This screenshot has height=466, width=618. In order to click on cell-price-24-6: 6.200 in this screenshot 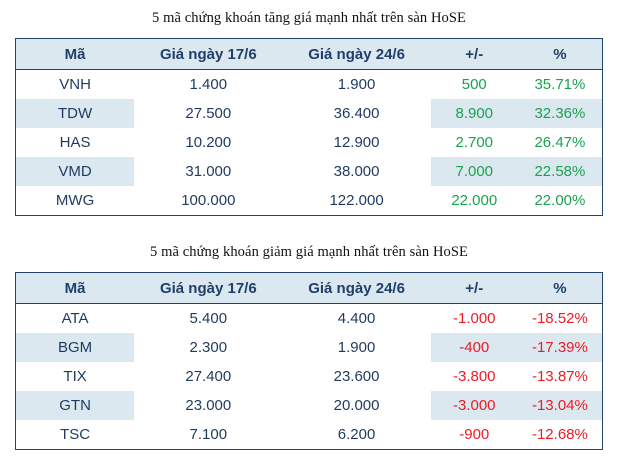, I will do `click(356, 434)`.